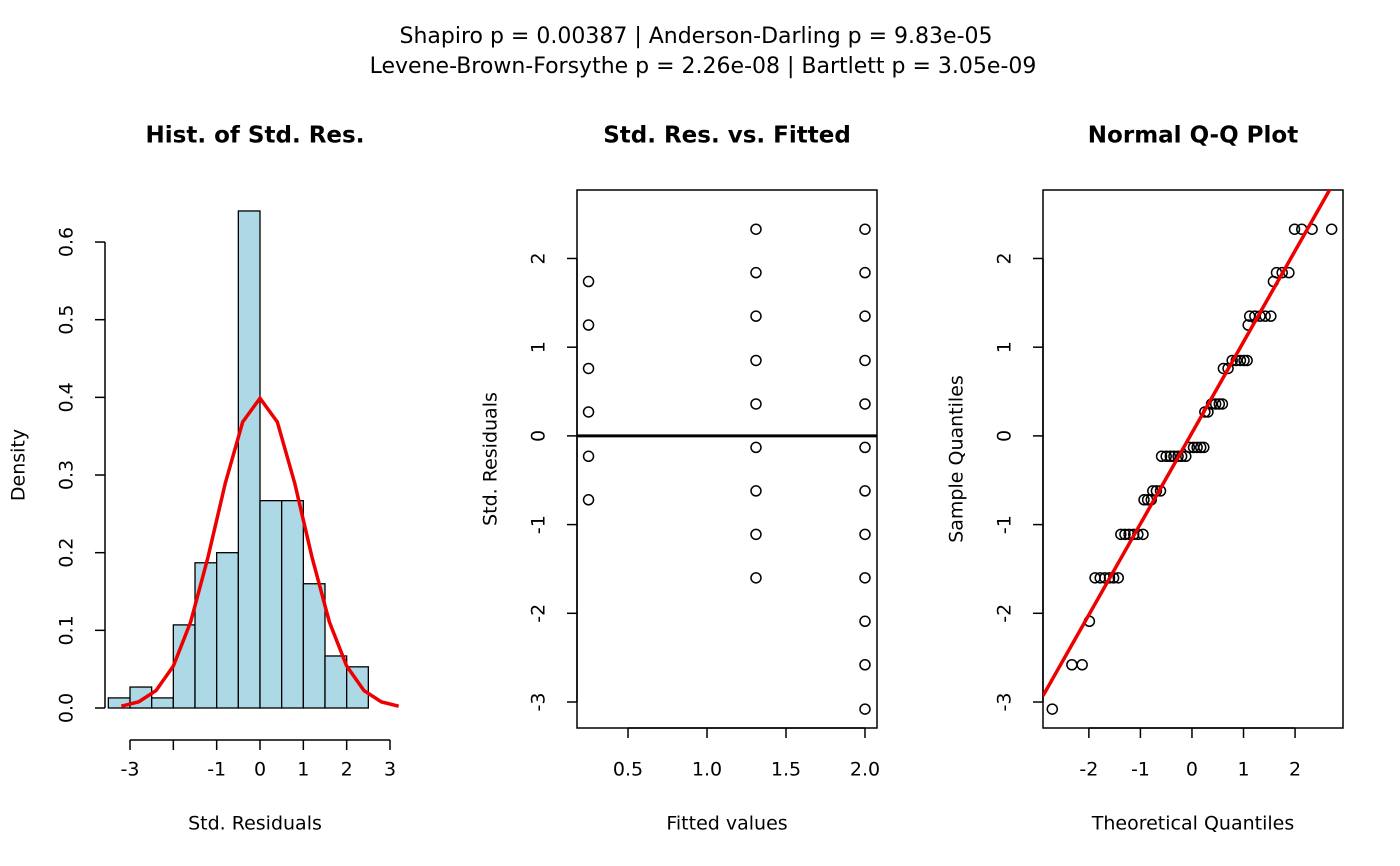  I want to click on panel-title: Hist. of Std. Res., so click(255, 136).